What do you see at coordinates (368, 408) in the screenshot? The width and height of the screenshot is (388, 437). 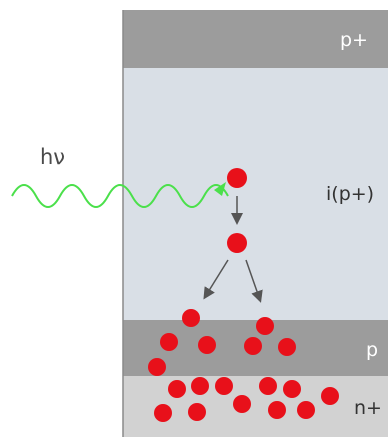 I see `label-n-plus: n+` at bounding box center [368, 408].